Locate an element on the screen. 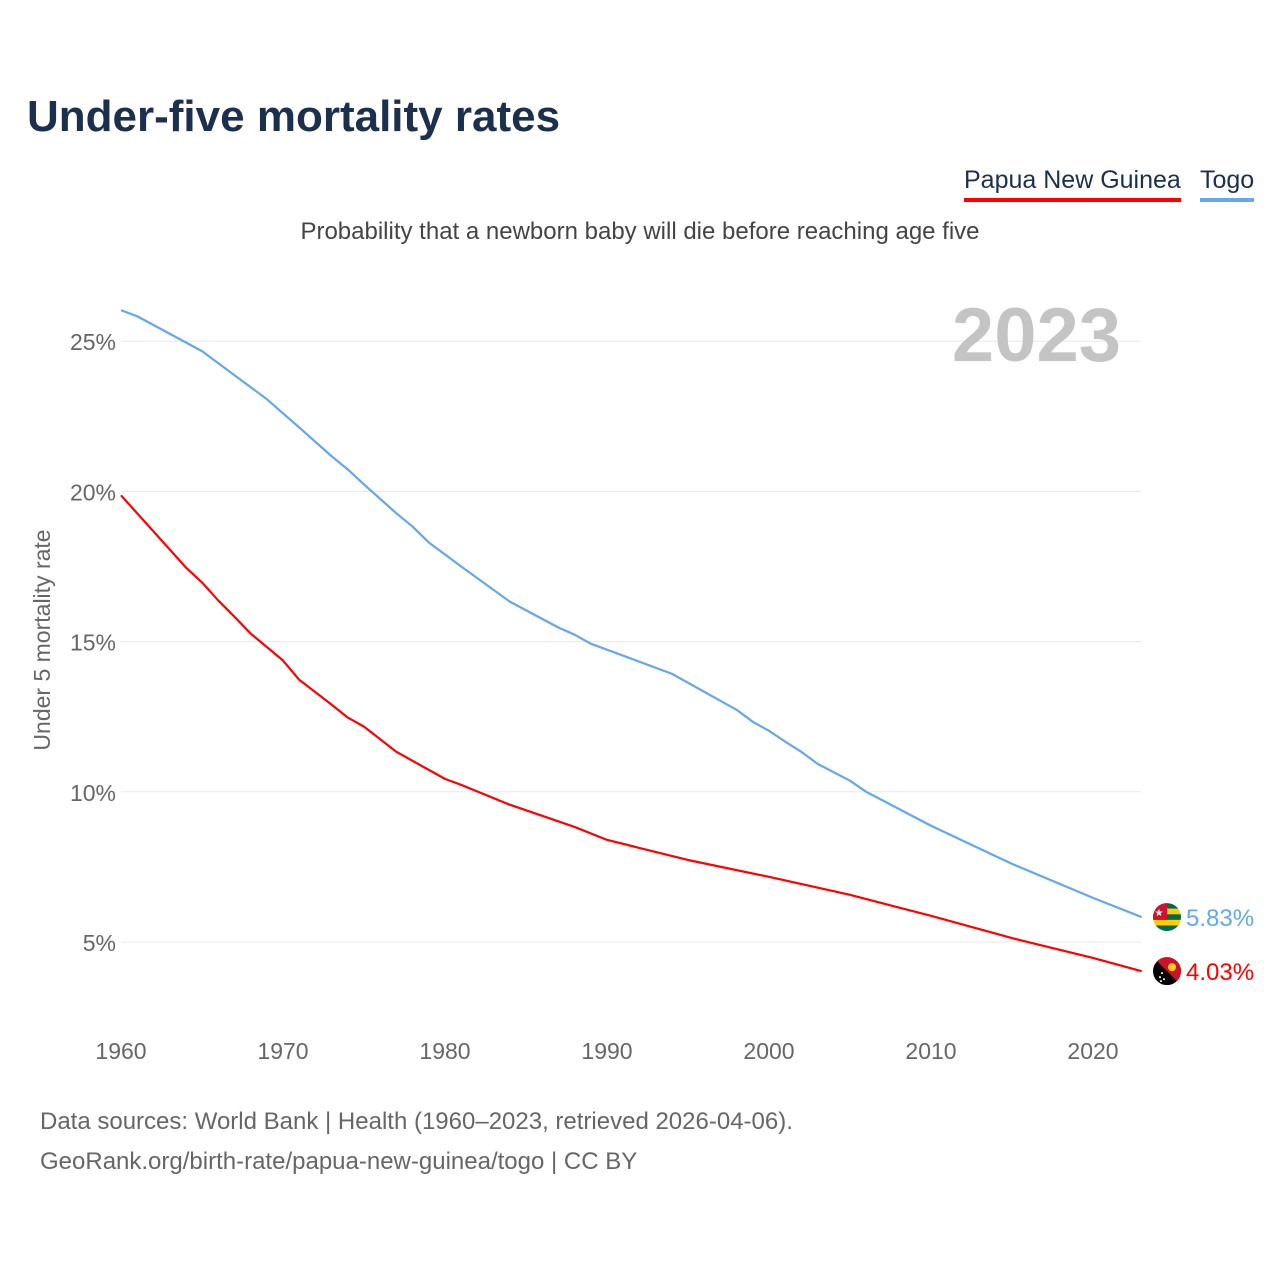  y-tick-label: 15% is located at coordinates (93, 643).